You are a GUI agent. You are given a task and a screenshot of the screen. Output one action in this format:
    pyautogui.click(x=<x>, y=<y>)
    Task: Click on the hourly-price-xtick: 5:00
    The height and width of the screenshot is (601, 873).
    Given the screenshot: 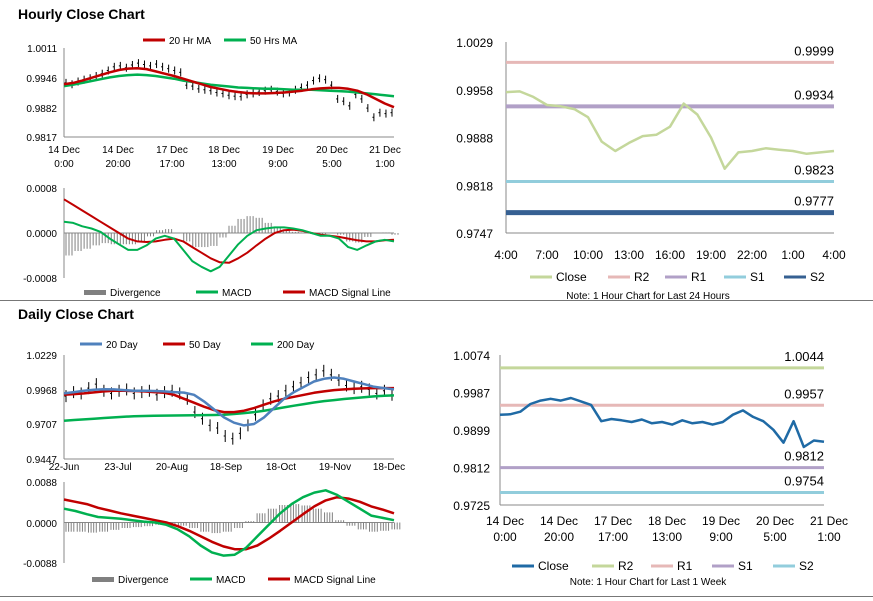 What is the action you would take?
    pyautogui.click(x=332, y=164)
    